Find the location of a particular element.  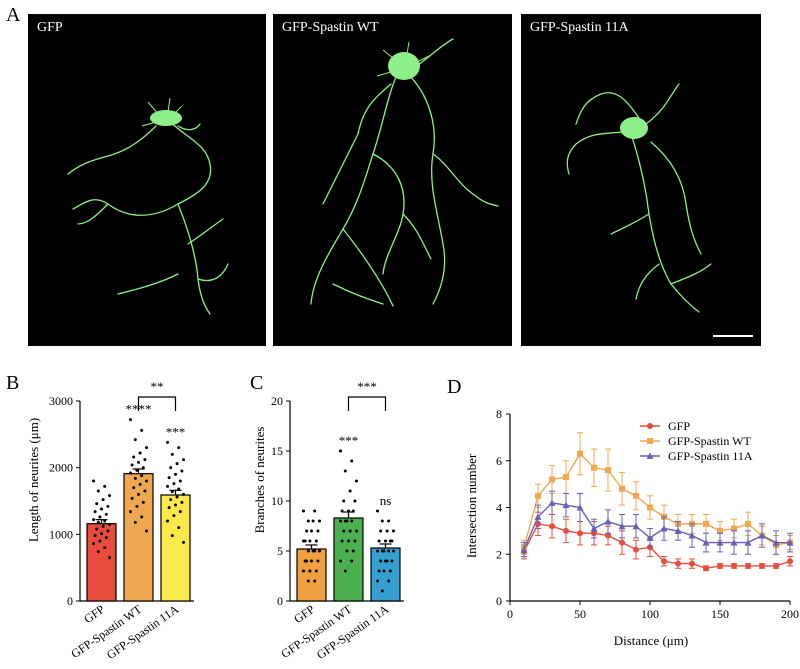

d-series-line is located at coordinates (656, 526).